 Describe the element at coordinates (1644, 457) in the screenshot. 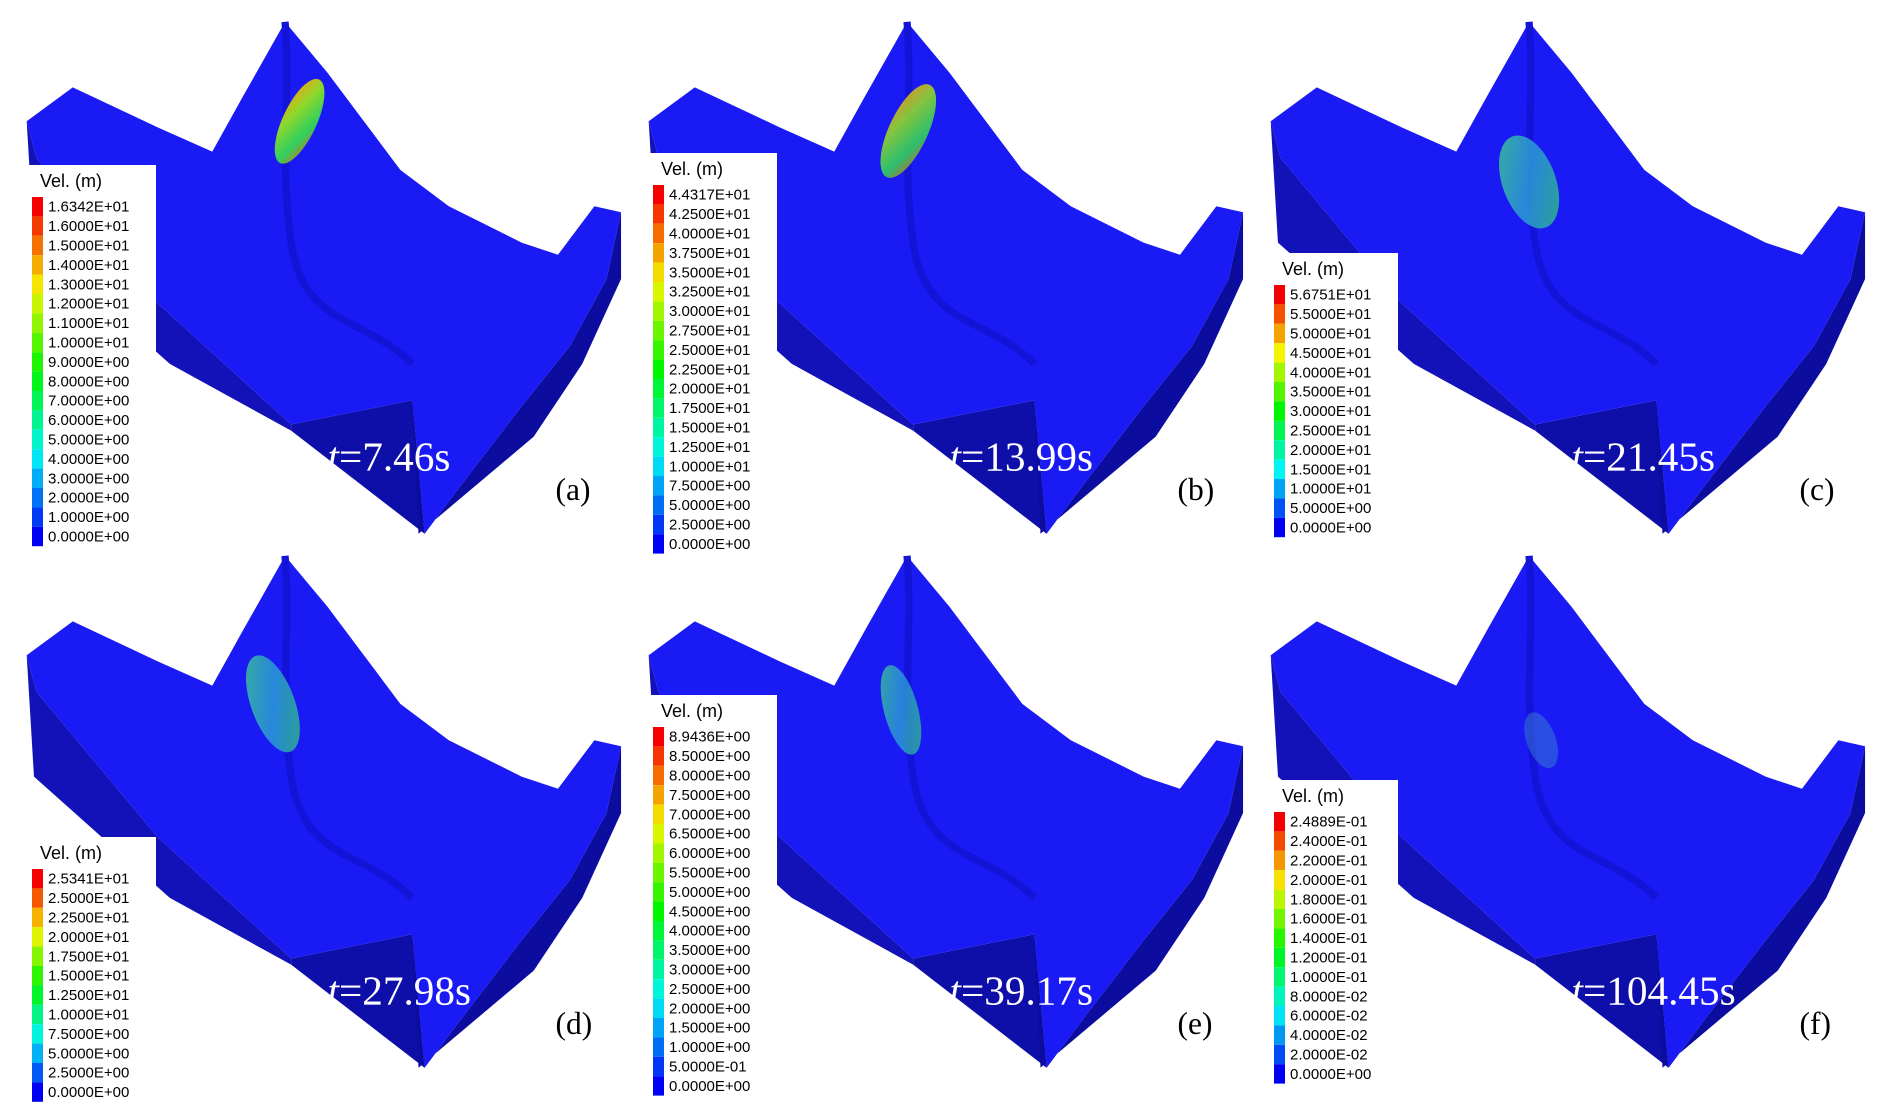

I see `time-label: t=21.45s` at that location.